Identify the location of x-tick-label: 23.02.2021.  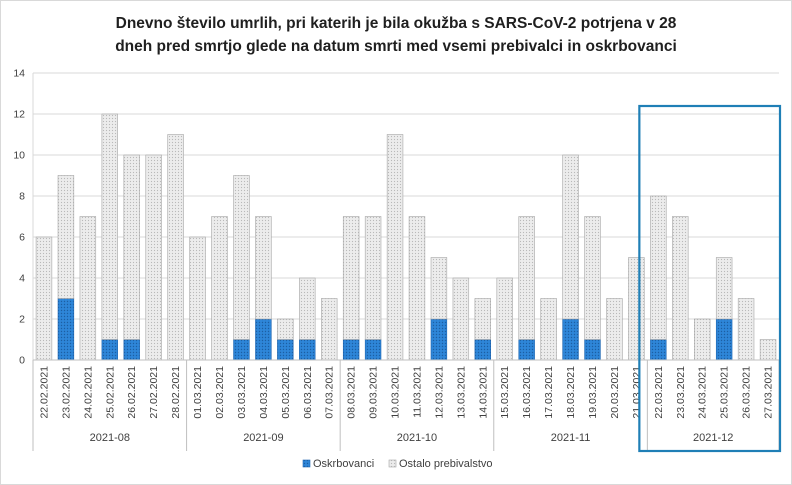
(66, 392).